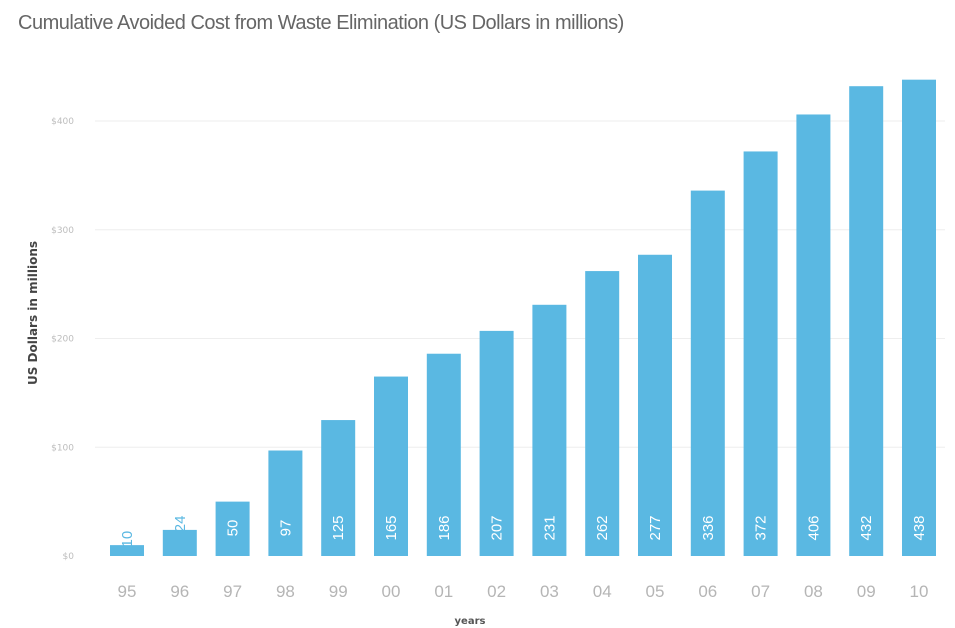 This screenshot has width=955, height=628. I want to click on x-tick-label: 99, so click(338, 591).